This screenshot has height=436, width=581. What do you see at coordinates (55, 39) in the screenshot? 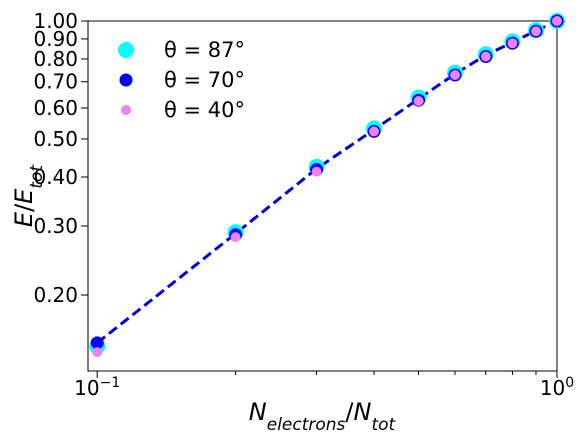
I see `y-tick-label: 0.90` at bounding box center [55, 39].